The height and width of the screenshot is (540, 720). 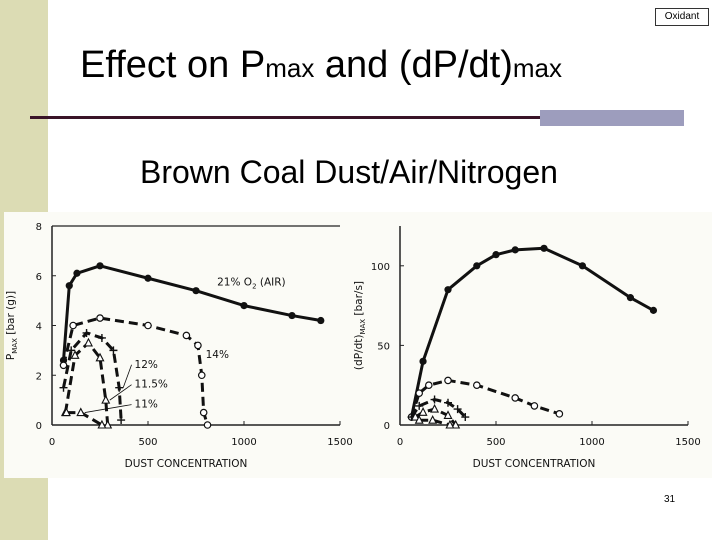 I want to click on series-label-main: 21% O, so click(x=234, y=283).